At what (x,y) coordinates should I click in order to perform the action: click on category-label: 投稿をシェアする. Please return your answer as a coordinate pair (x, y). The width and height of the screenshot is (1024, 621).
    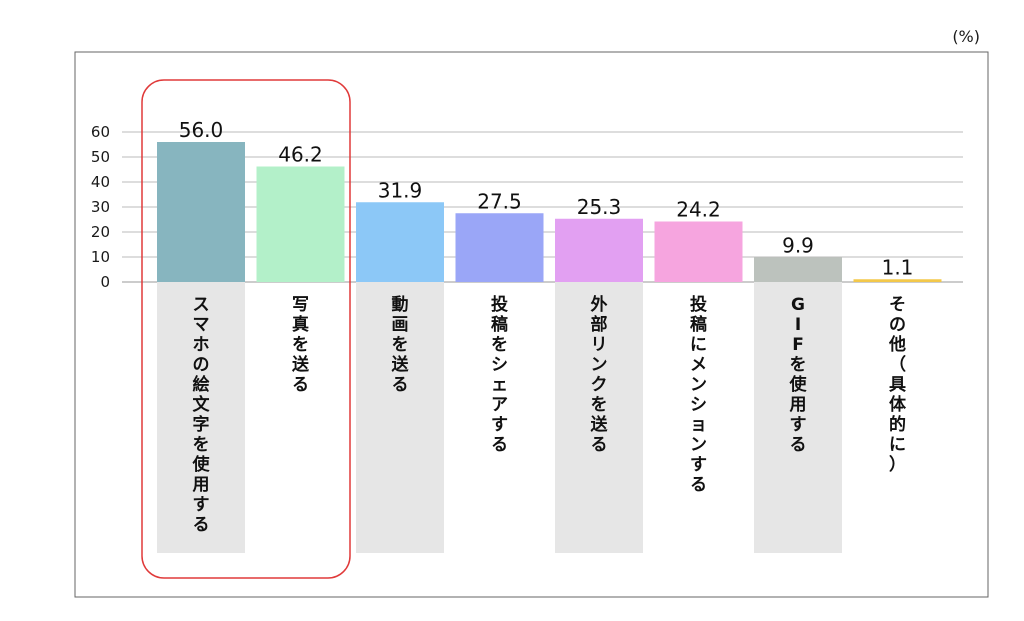
    Looking at the image, I should click on (499, 374).